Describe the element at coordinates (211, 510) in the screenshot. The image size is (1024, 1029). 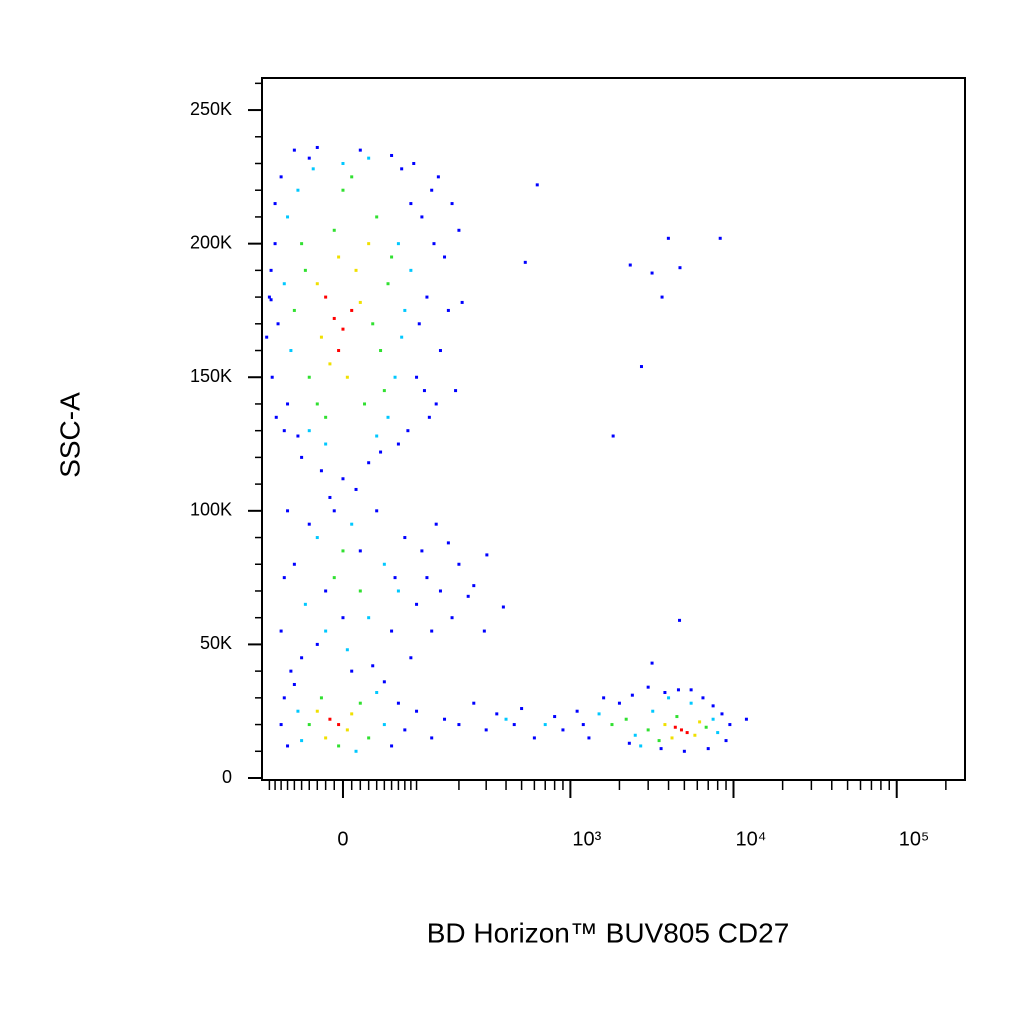
I see `y-tick-label: 100K` at that location.